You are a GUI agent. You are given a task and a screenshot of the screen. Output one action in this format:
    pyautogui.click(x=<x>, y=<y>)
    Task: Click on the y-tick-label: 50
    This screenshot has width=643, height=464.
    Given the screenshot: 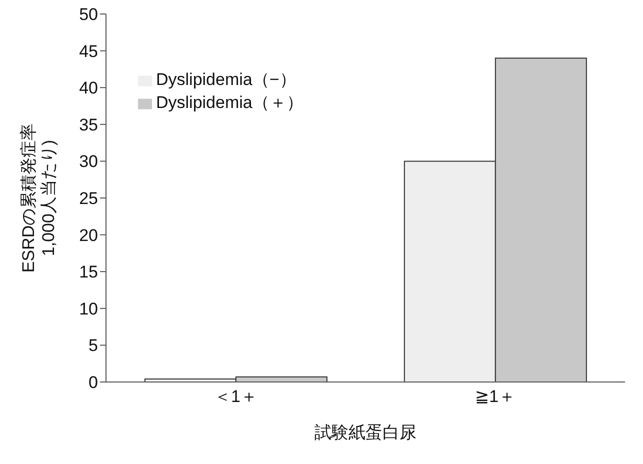 What is the action you would take?
    pyautogui.click(x=88, y=14)
    